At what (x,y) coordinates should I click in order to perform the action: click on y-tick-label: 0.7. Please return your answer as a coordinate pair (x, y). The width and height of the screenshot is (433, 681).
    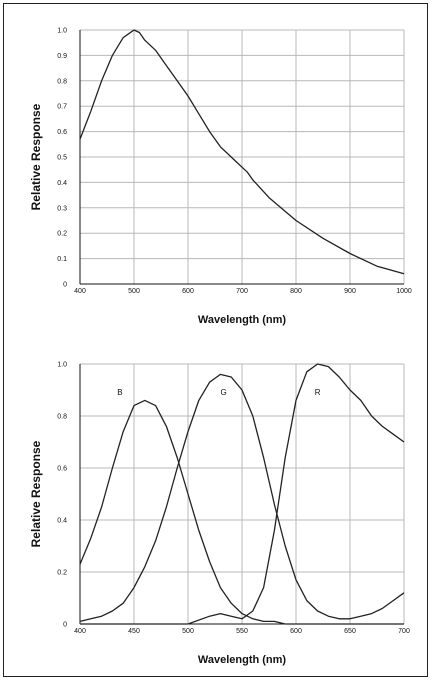
    Looking at the image, I should click on (62, 107).